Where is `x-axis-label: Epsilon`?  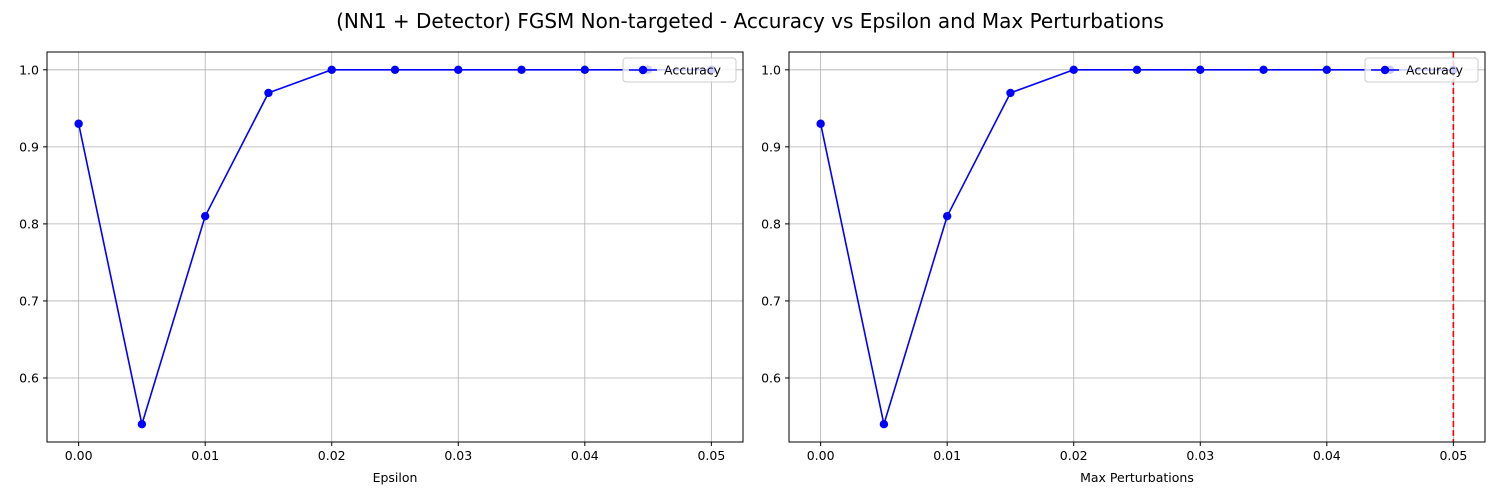 x-axis-label: Epsilon is located at coordinates (395, 477).